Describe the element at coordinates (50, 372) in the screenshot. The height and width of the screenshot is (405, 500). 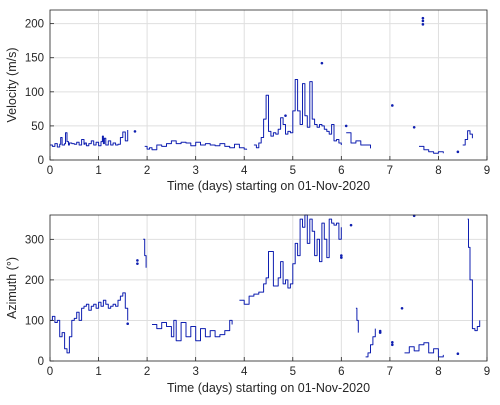
I see `azimuth-x-tick-label: 0` at that location.